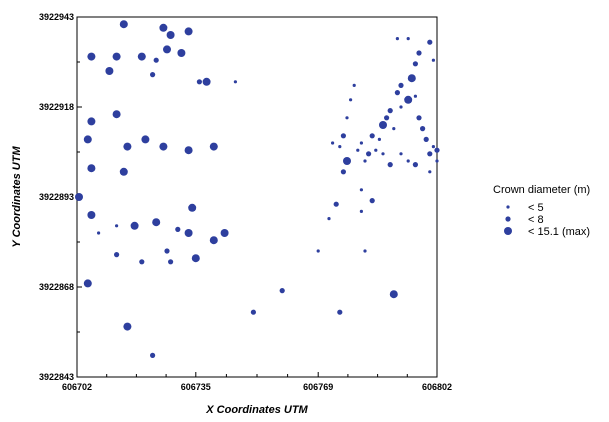  What do you see at coordinates (56, 107) in the screenshot?
I see `y-tick-label: 3922918` at bounding box center [56, 107].